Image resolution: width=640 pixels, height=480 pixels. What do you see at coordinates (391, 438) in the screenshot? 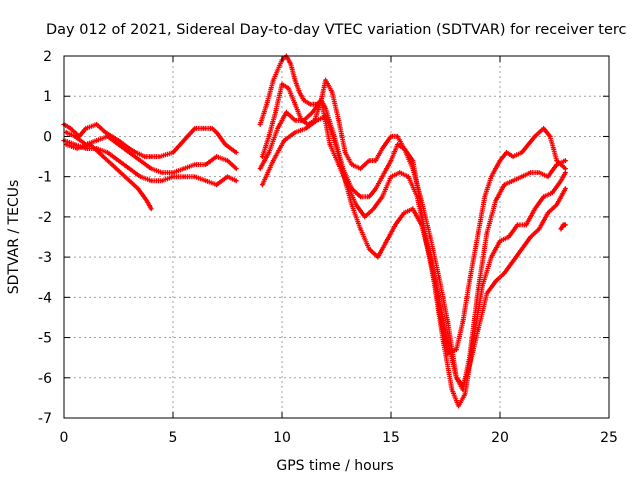
I see `x-tick-label: 15` at bounding box center [391, 438].